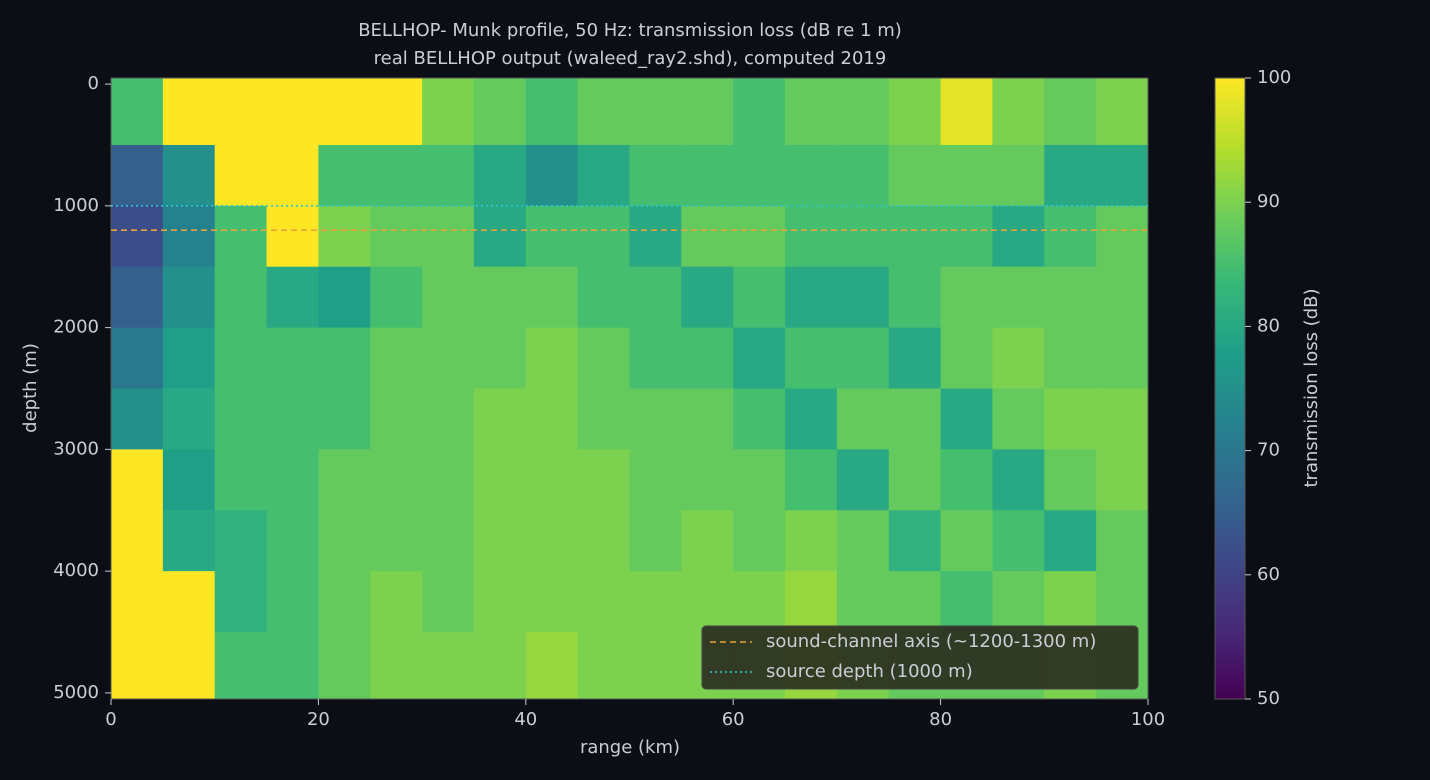 The image size is (1430, 780). Describe the element at coordinates (1230, 388) in the screenshot. I see `colorbar` at that location.